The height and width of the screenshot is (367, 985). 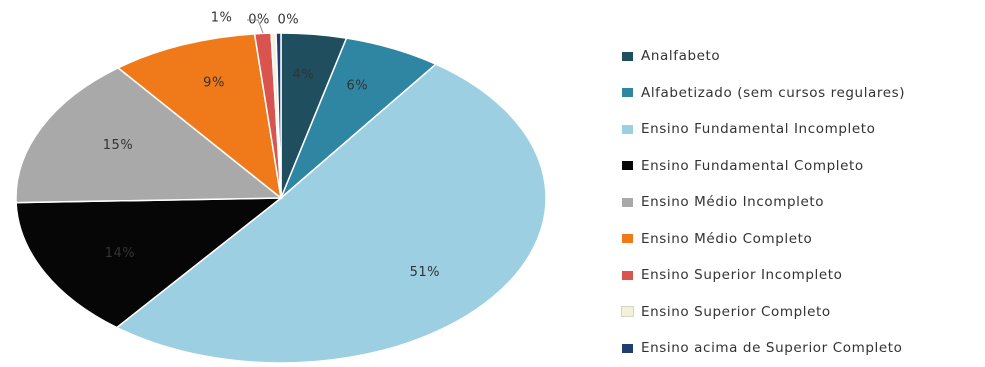 I want to click on leader-line, so click(x=255, y=26).